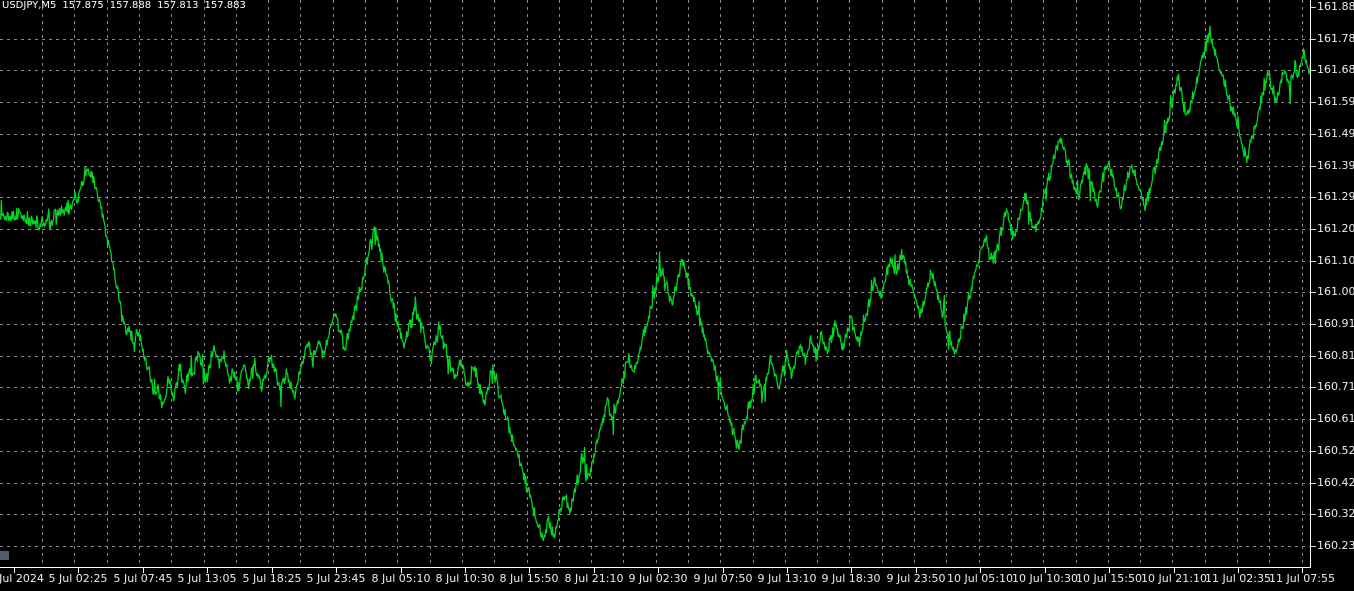 The image size is (1354, 591). What do you see at coordinates (1335, 387) in the screenshot?
I see `price-axis-label: 160.715` at bounding box center [1335, 387].